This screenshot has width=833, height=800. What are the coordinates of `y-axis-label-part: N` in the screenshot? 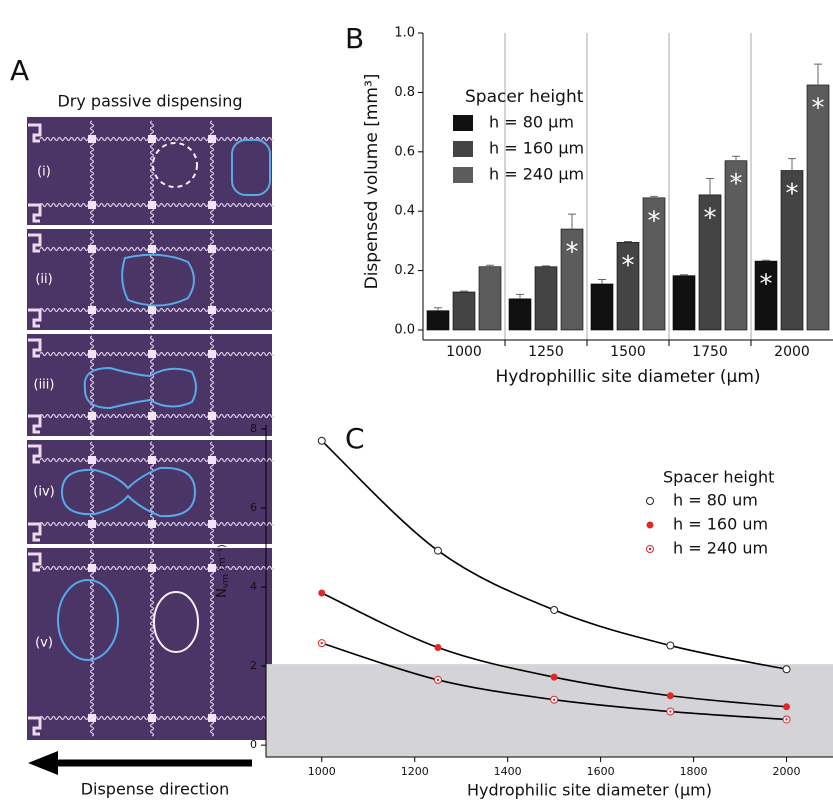 It's located at (222, 593).